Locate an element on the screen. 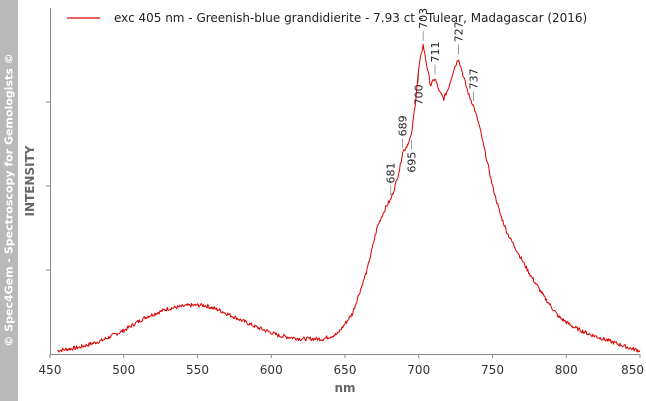  x-tick-label: 650 is located at coordinates (345, 370).